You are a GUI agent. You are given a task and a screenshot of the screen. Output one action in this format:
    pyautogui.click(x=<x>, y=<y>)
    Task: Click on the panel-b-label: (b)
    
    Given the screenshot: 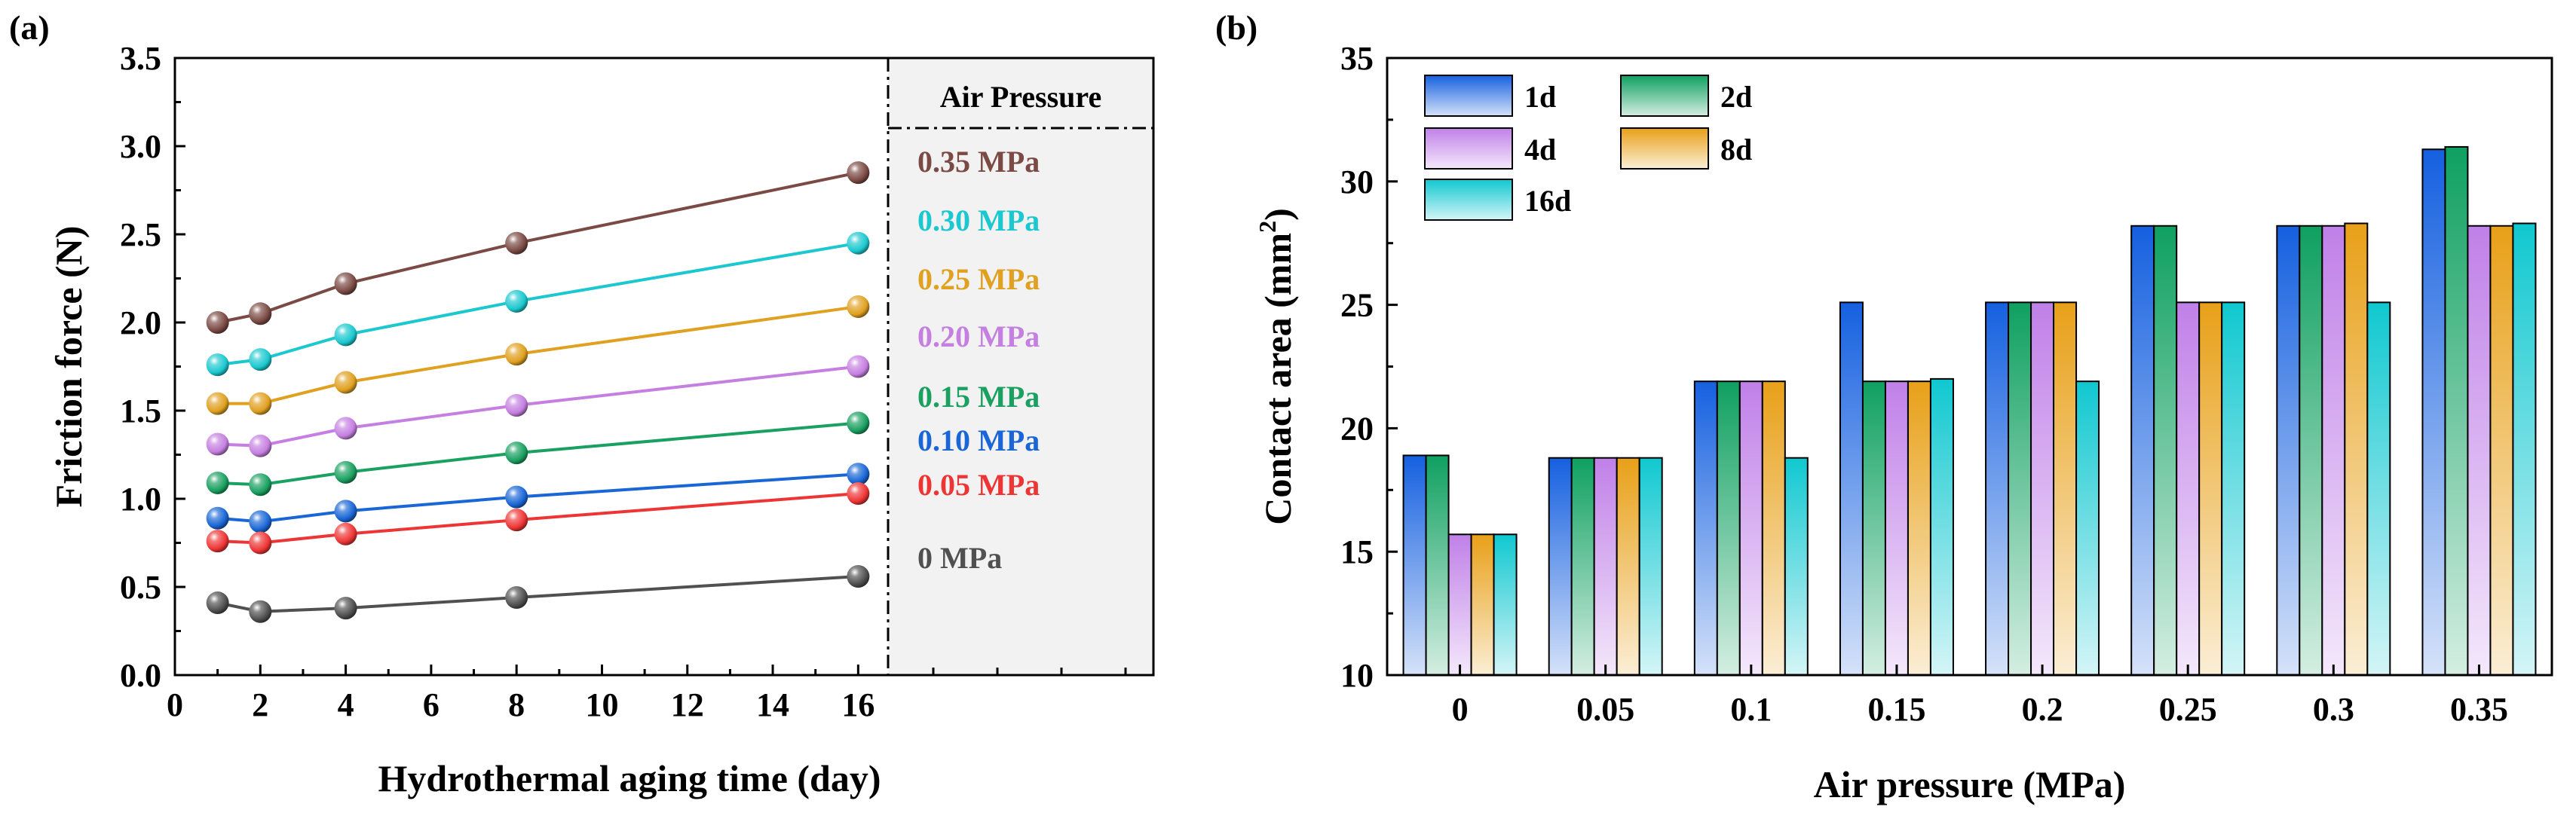 What is the action you would take?
    pyautogui.click(x=1236, y=27)
    